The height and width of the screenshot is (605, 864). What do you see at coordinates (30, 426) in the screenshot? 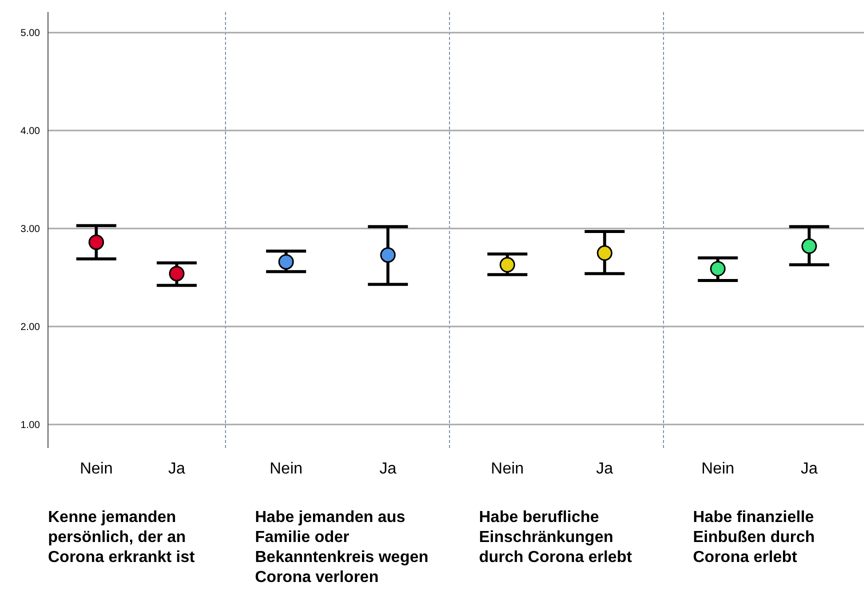
I see `y-tick-label: 1.00` at bounding box center [30, 426].